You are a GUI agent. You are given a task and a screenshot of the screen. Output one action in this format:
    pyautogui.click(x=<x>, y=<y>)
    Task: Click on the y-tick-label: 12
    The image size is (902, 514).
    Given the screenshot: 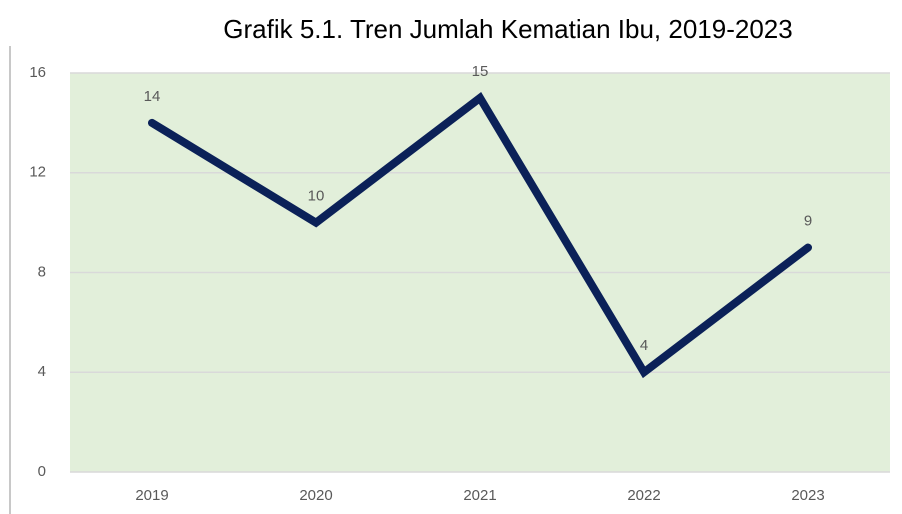 What is the action you would take?
    pyautogui.click(x=37, y=172)
    